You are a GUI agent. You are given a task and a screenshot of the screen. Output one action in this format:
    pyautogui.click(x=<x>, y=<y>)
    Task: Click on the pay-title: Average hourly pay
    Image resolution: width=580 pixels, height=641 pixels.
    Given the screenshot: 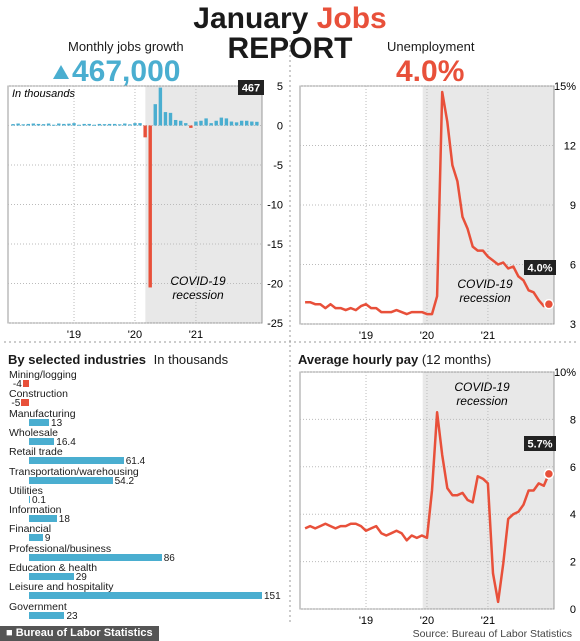 What is the action you would take?
    pyautogui.click(x=358, y=359)
    